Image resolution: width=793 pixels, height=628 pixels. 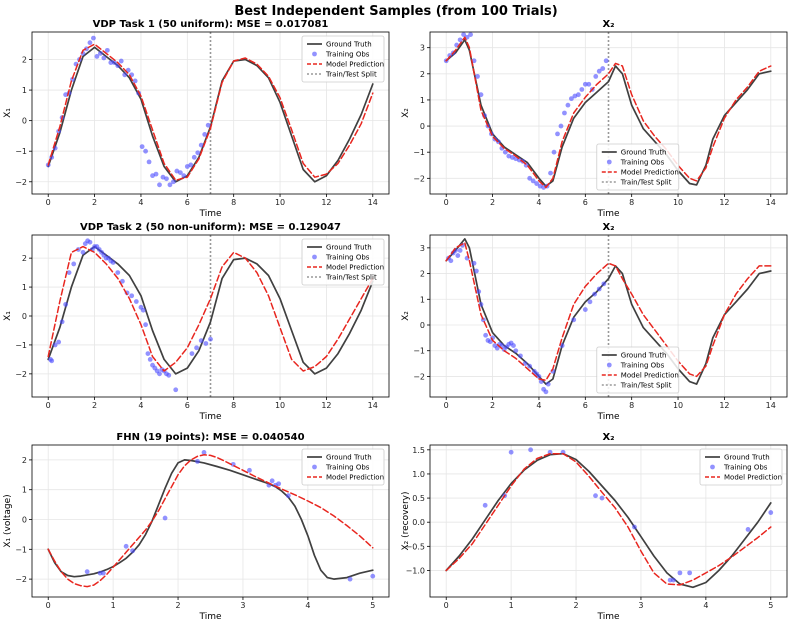 What do you see at coordinates (24, 490) in the screenshot?
I see `y-tick-label: 1` at bounding box center [24, 490].